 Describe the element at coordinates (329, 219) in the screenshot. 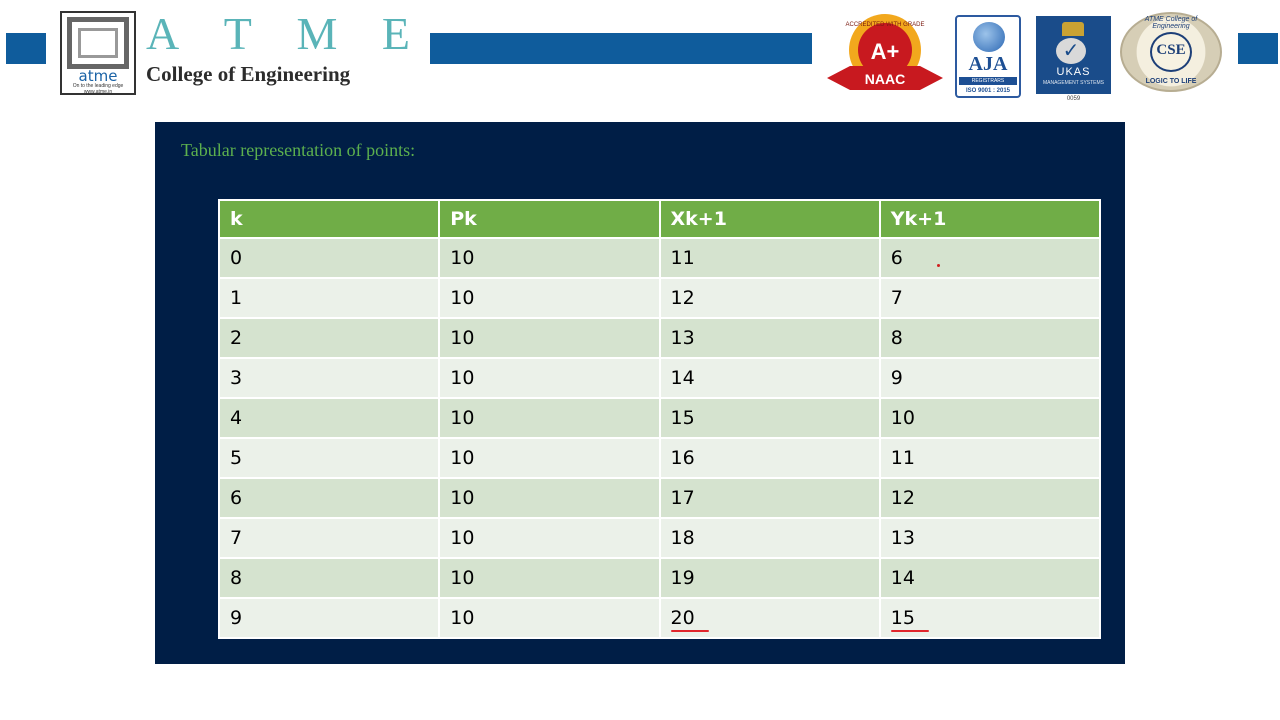

I see `column-header-k: k` at that location.